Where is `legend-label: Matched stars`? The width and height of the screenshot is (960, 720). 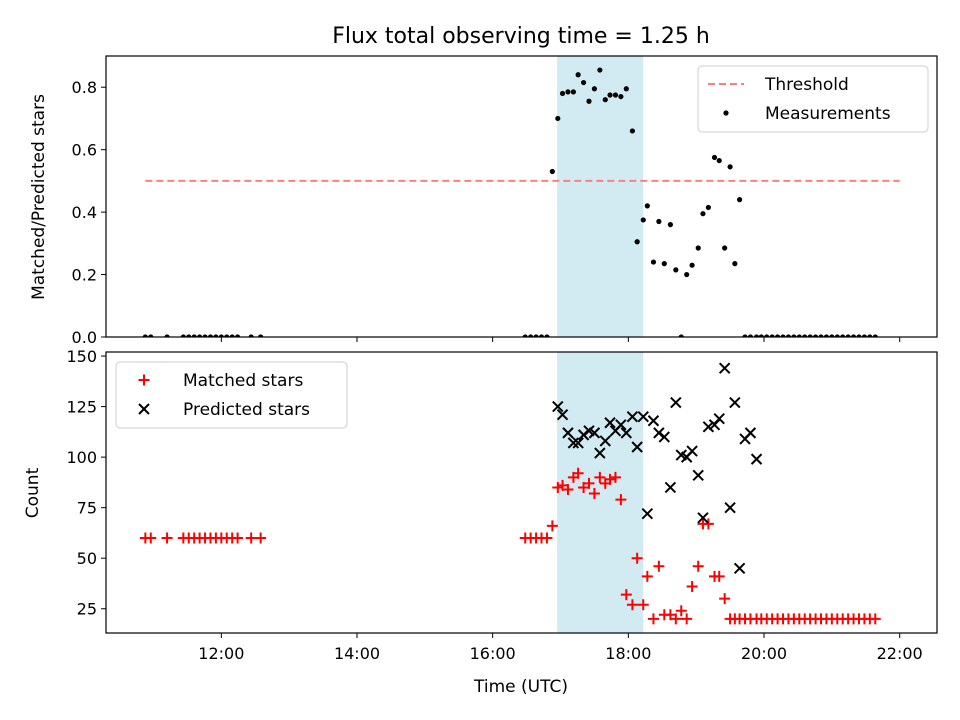
legend-label: Matched stars is located at coordinates (243, 381).